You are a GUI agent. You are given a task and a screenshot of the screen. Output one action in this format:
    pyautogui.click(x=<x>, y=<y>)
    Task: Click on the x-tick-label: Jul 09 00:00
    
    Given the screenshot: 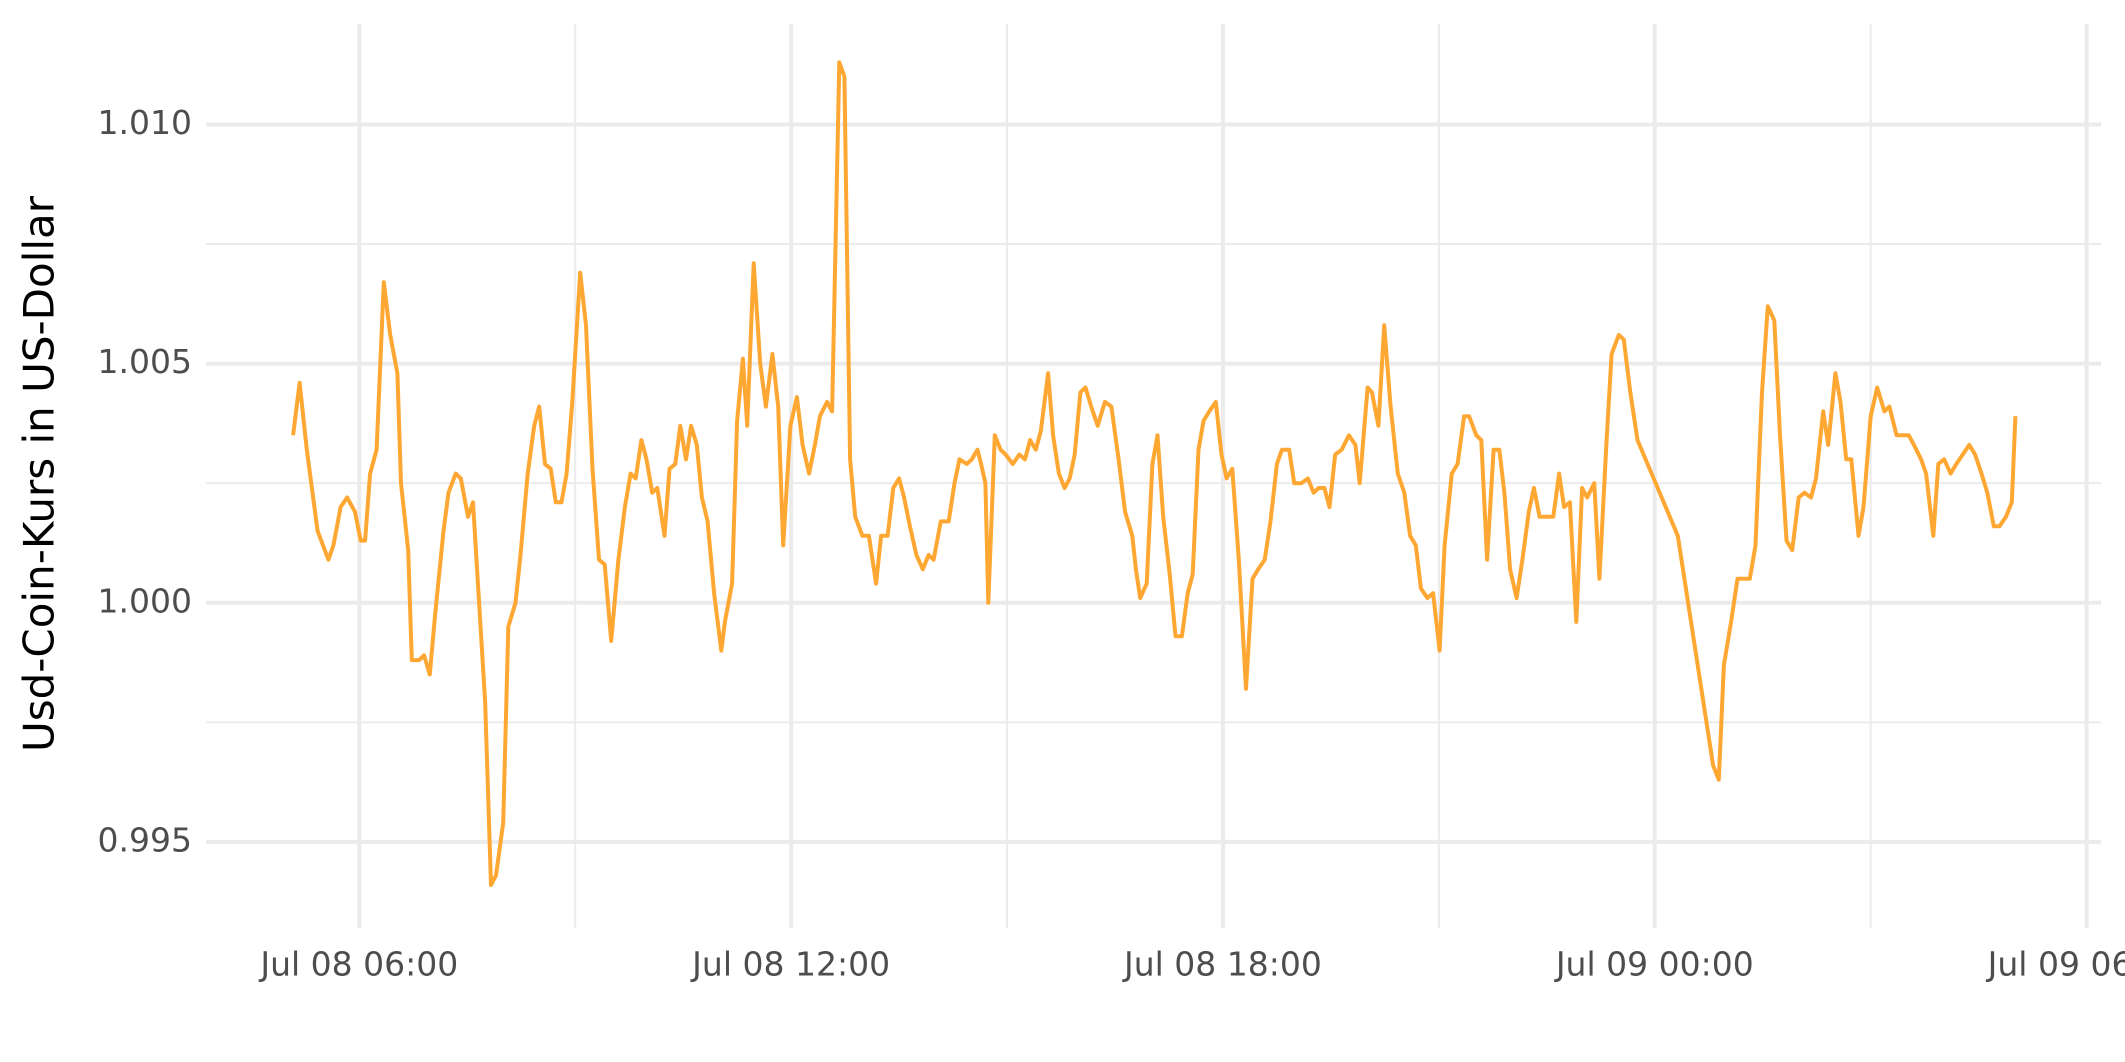 What is the action you would take?
    pyautogui.click(x=1654, y=964)
    